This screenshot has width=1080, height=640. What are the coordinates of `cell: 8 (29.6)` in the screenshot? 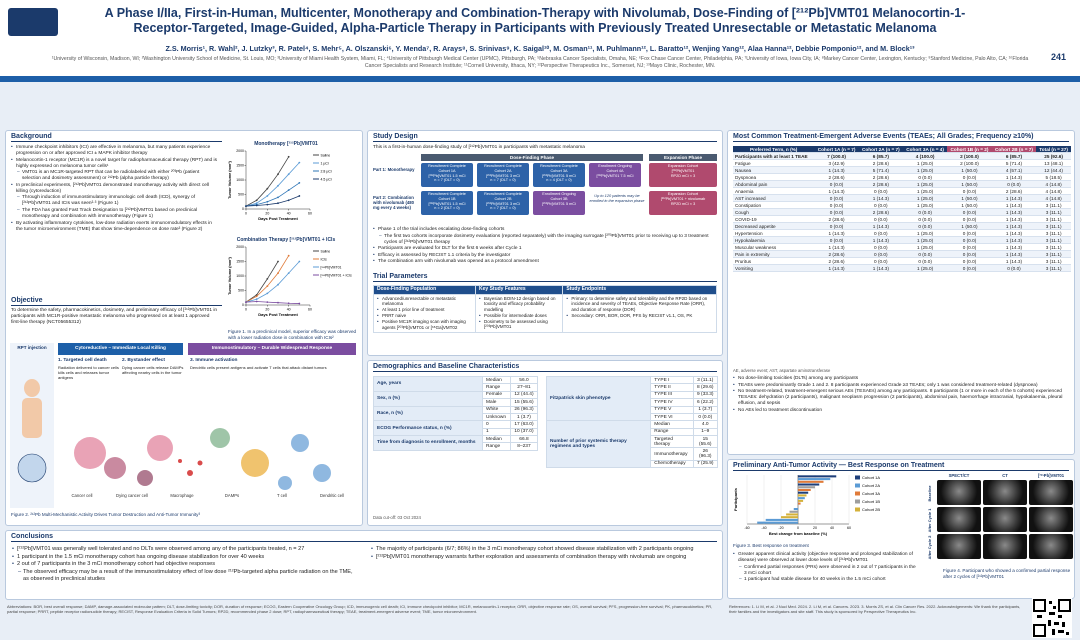 It's located at (705, 387).